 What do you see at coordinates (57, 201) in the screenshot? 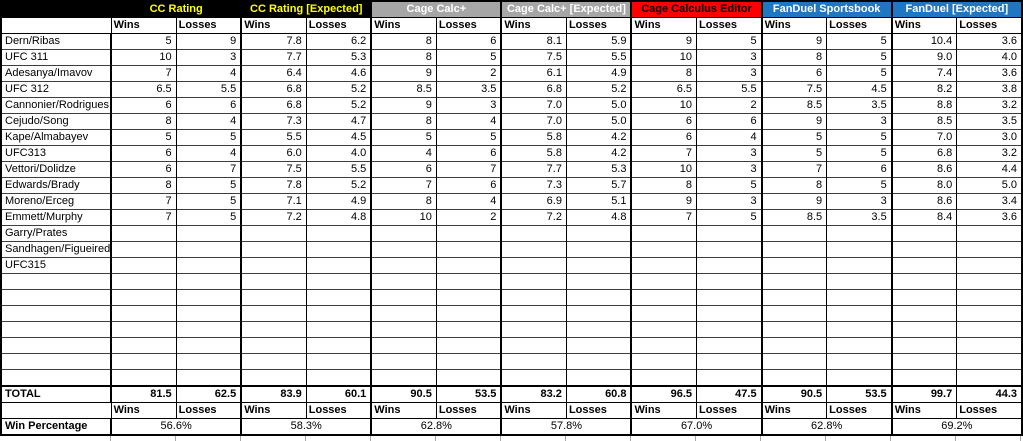
I see `event-cell: Moreno/Erceg` at bounding box center [57, 201].